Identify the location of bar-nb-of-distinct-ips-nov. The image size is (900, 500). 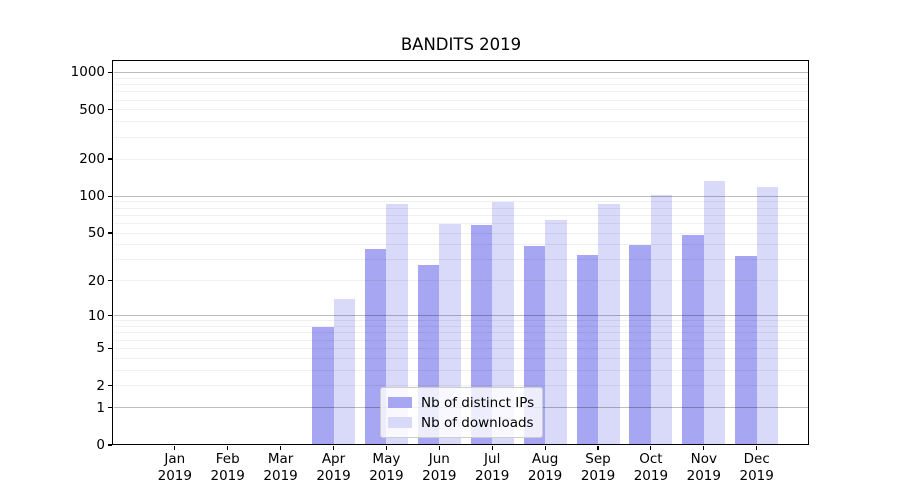
(693, 340).